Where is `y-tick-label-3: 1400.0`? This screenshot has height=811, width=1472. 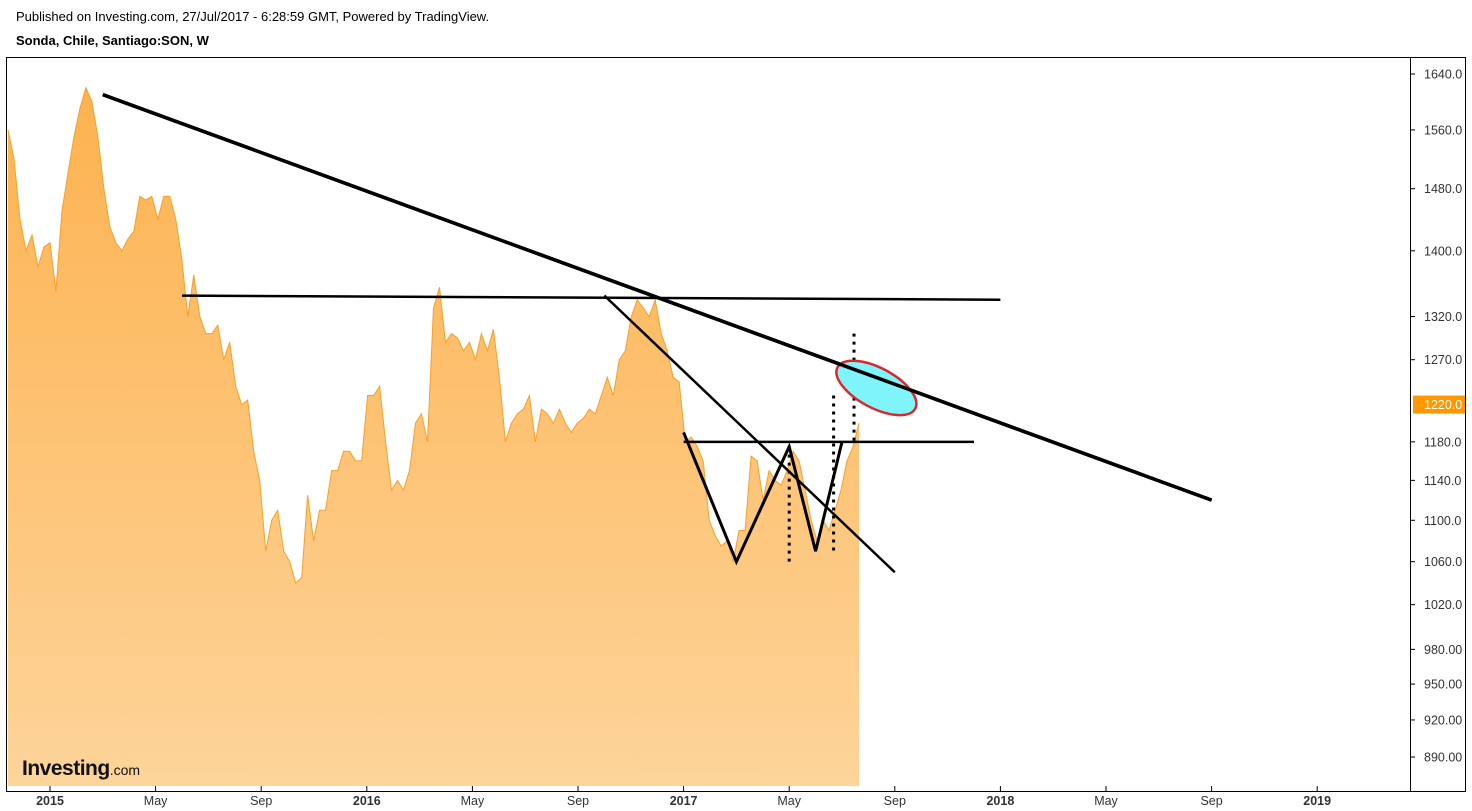 y-tick-label-3: 1400.0 is located at coordinates (1443, 251).